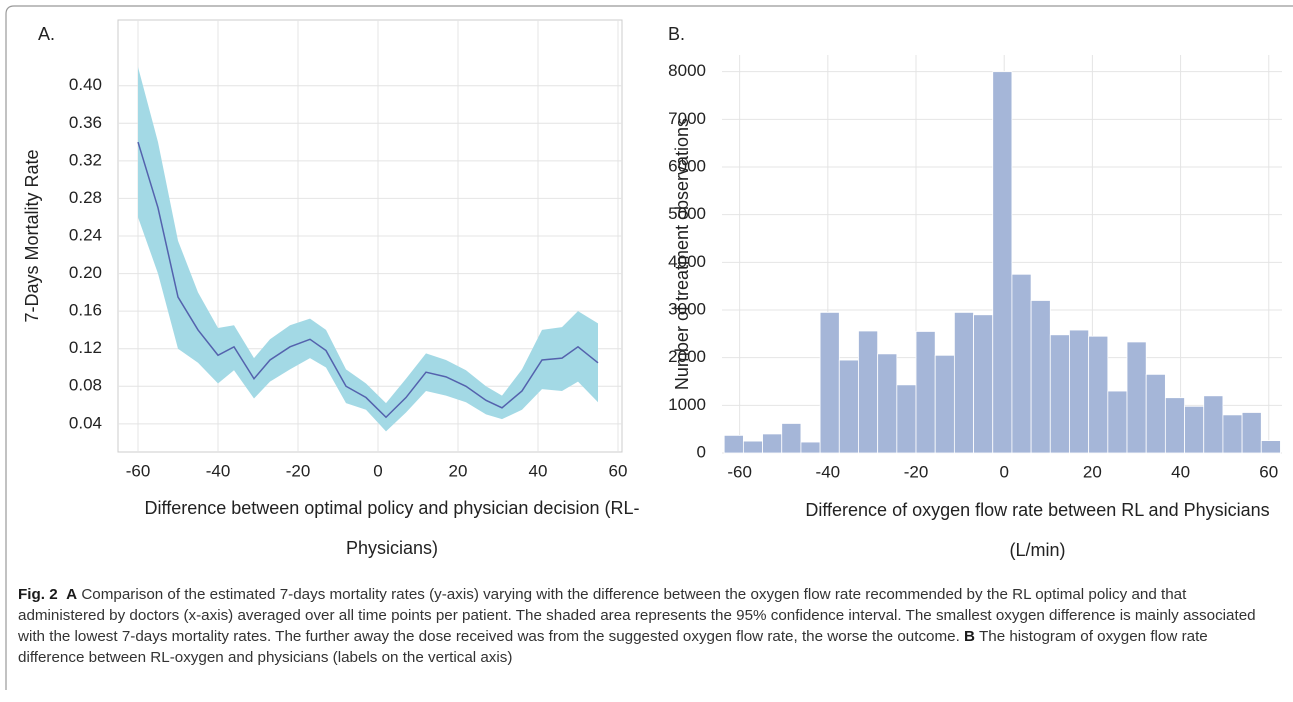  What do you see at coordinates (687, 356) in the screenshot?
I see `y-tick-label: 2000` at bounding box center [687, 356].